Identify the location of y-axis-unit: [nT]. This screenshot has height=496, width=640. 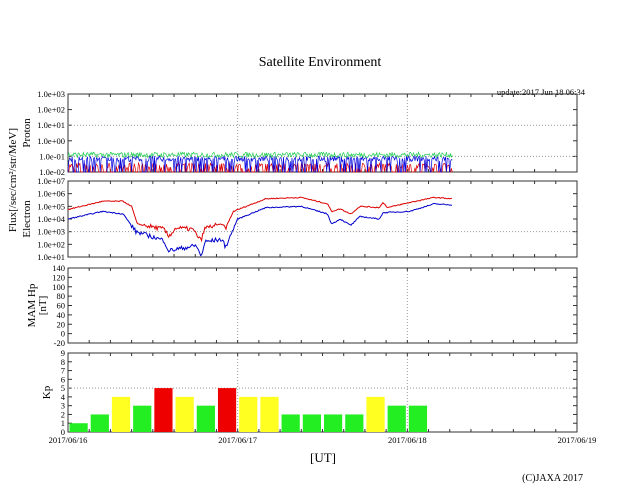
(43, 306).